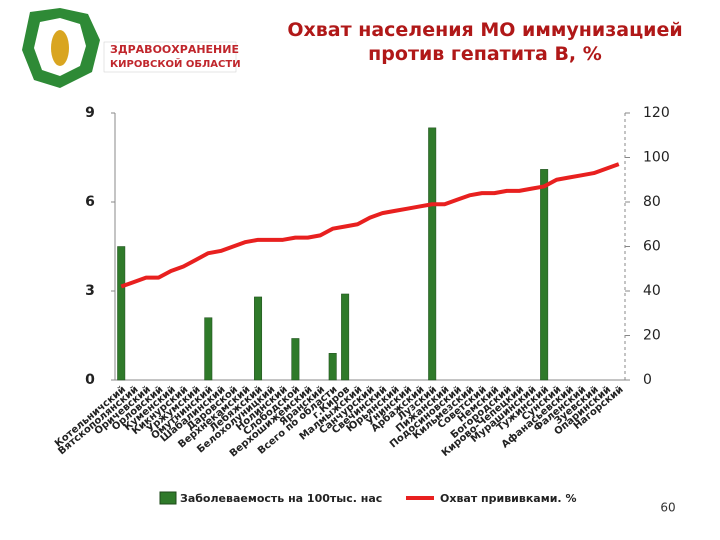  I want to click on legend-label: Охват прививками. %, so click(508, 498).